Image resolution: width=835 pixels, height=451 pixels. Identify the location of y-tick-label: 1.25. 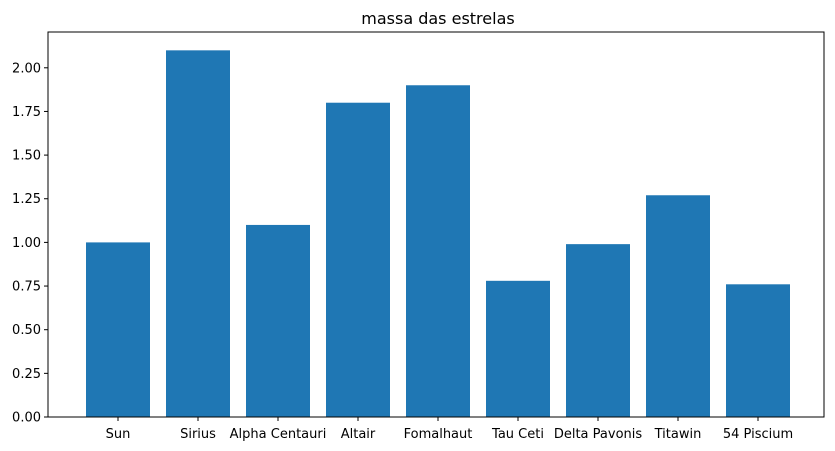
(26, 199).